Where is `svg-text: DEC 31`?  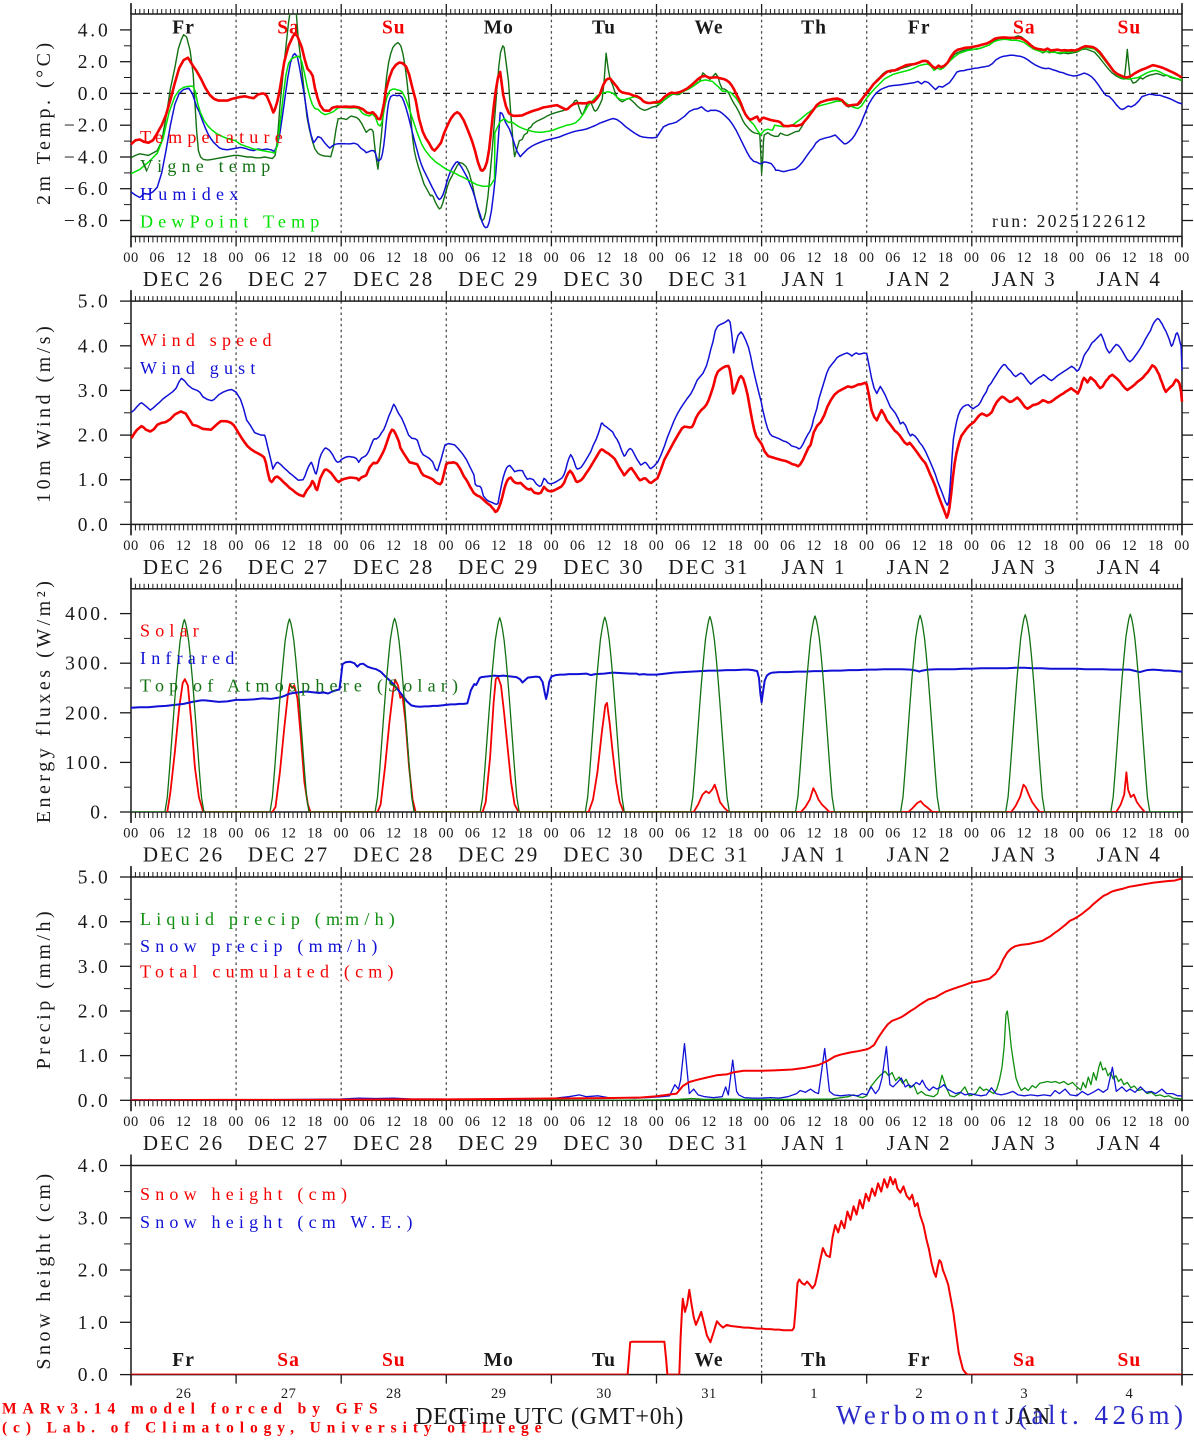 svg-text: DEC 31 is located at coordinates (708, 567).